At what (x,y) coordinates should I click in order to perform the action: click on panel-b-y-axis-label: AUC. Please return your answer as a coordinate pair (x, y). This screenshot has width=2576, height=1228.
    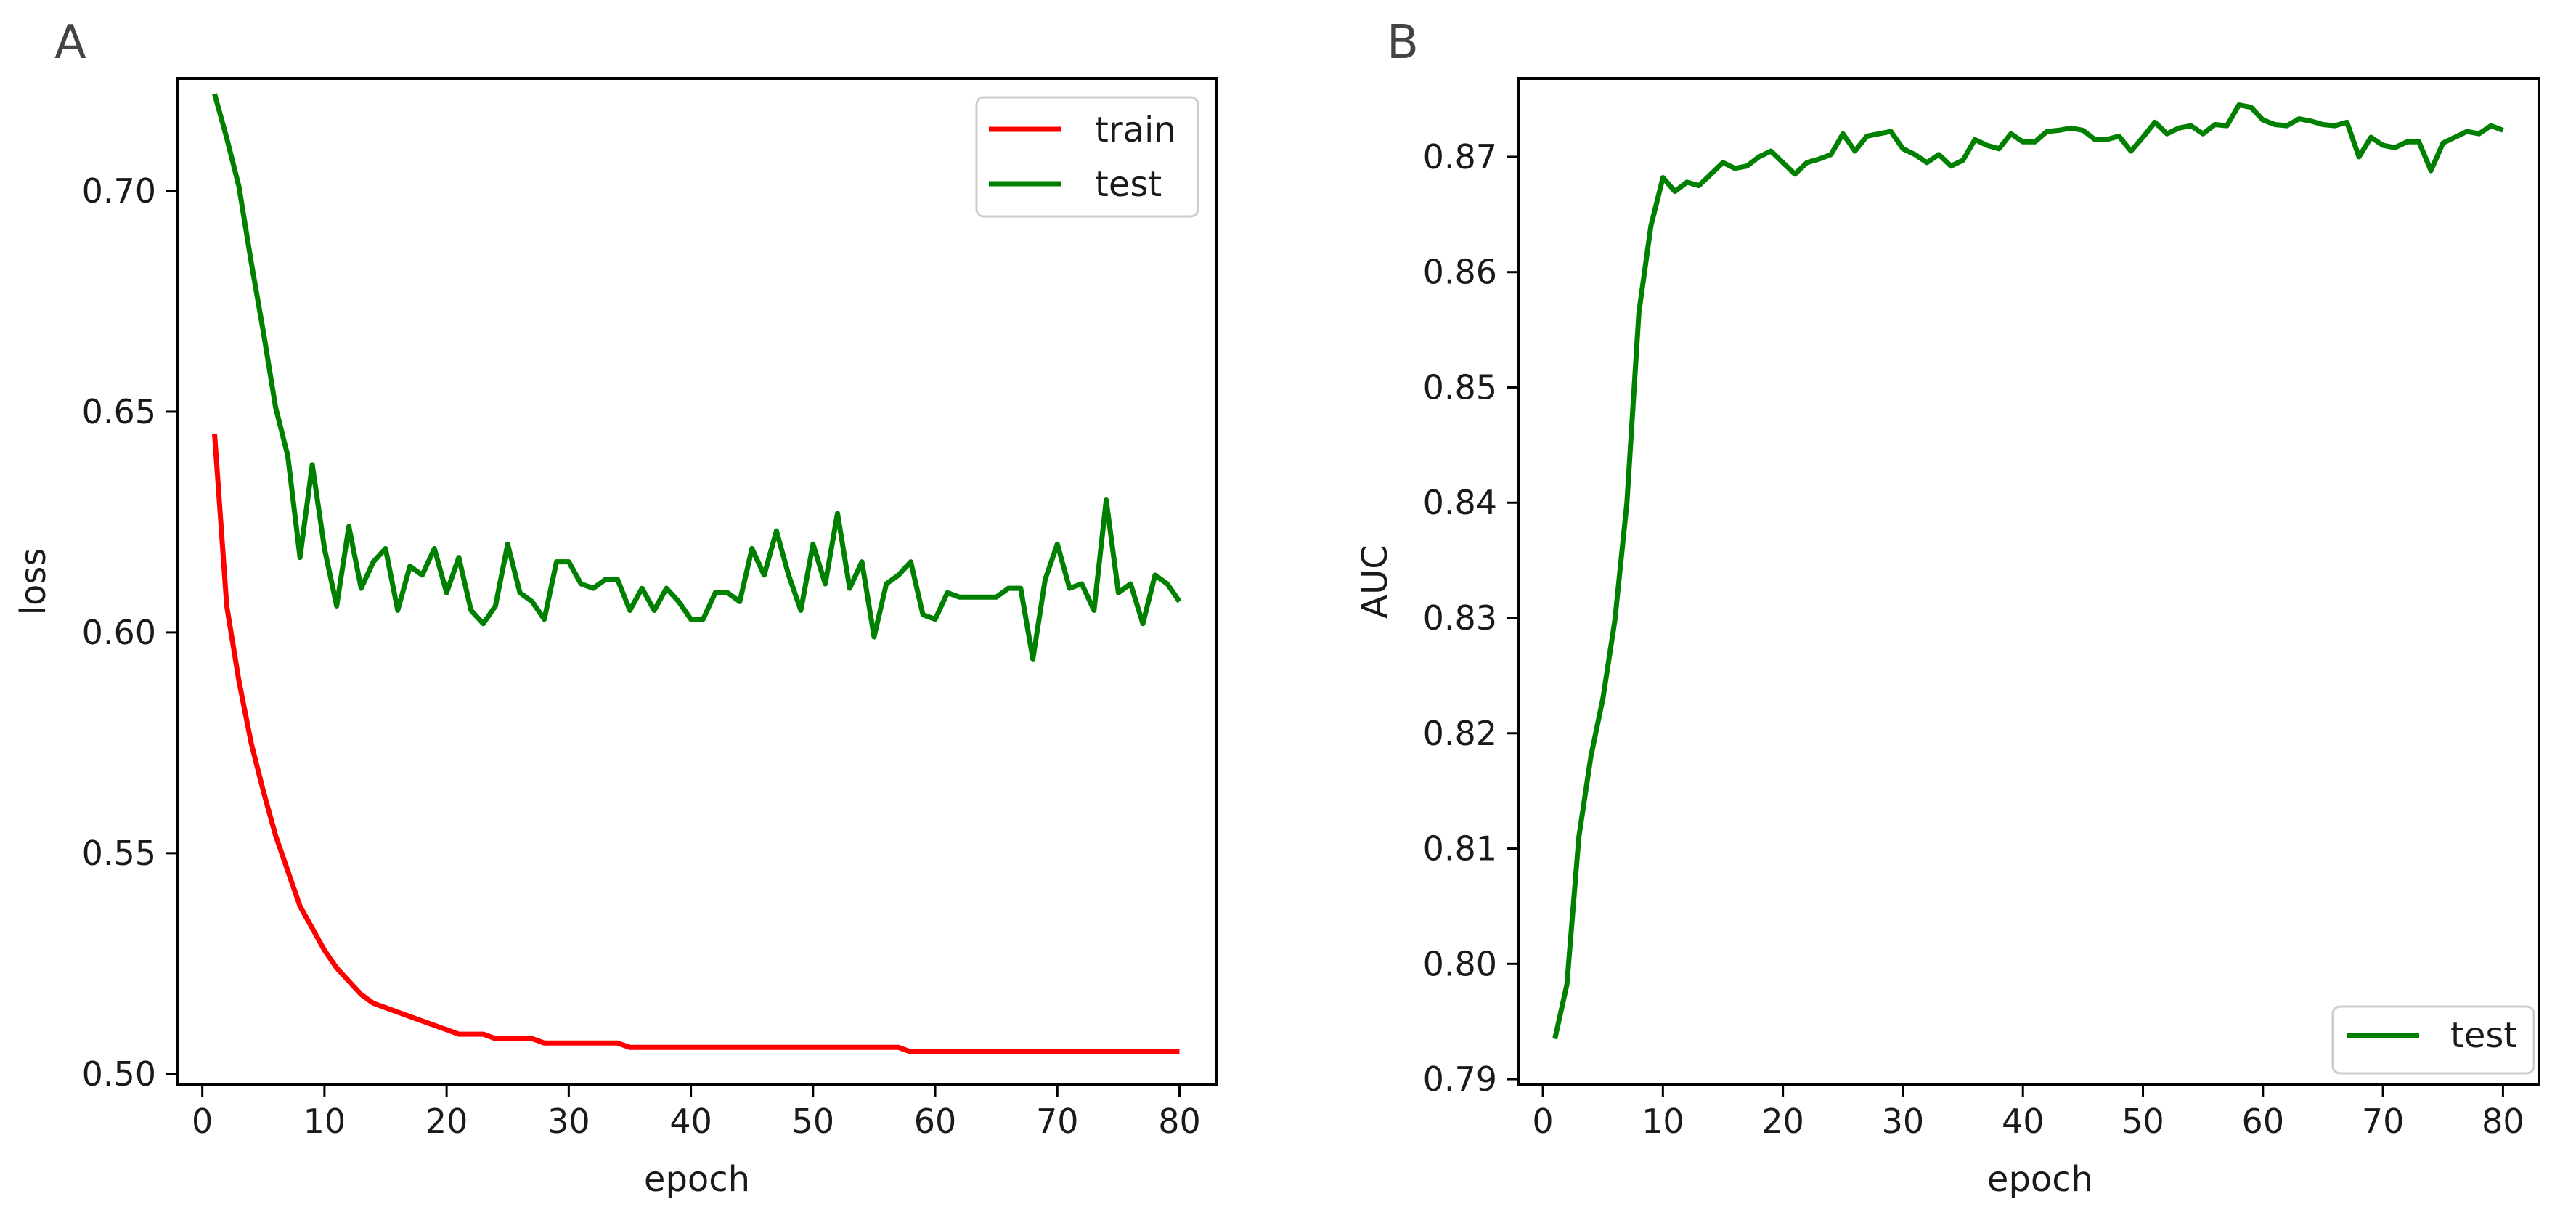
    Looking at the image, I should click on (1375, 581).